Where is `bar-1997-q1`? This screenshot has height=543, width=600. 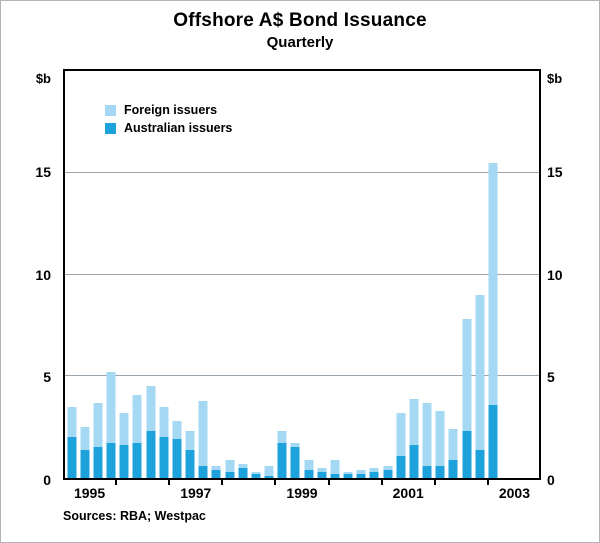
bar-1997-q1 is located at coordinates (177, 274).